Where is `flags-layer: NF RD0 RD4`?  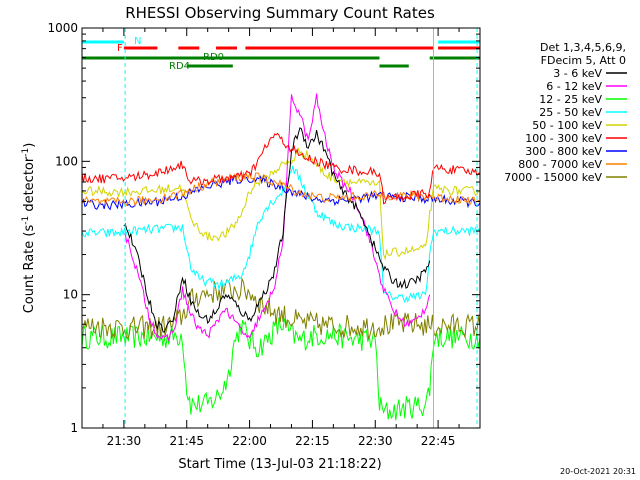 flags-layer: NF RD0 RD4 is located at coordinates (281, 54).